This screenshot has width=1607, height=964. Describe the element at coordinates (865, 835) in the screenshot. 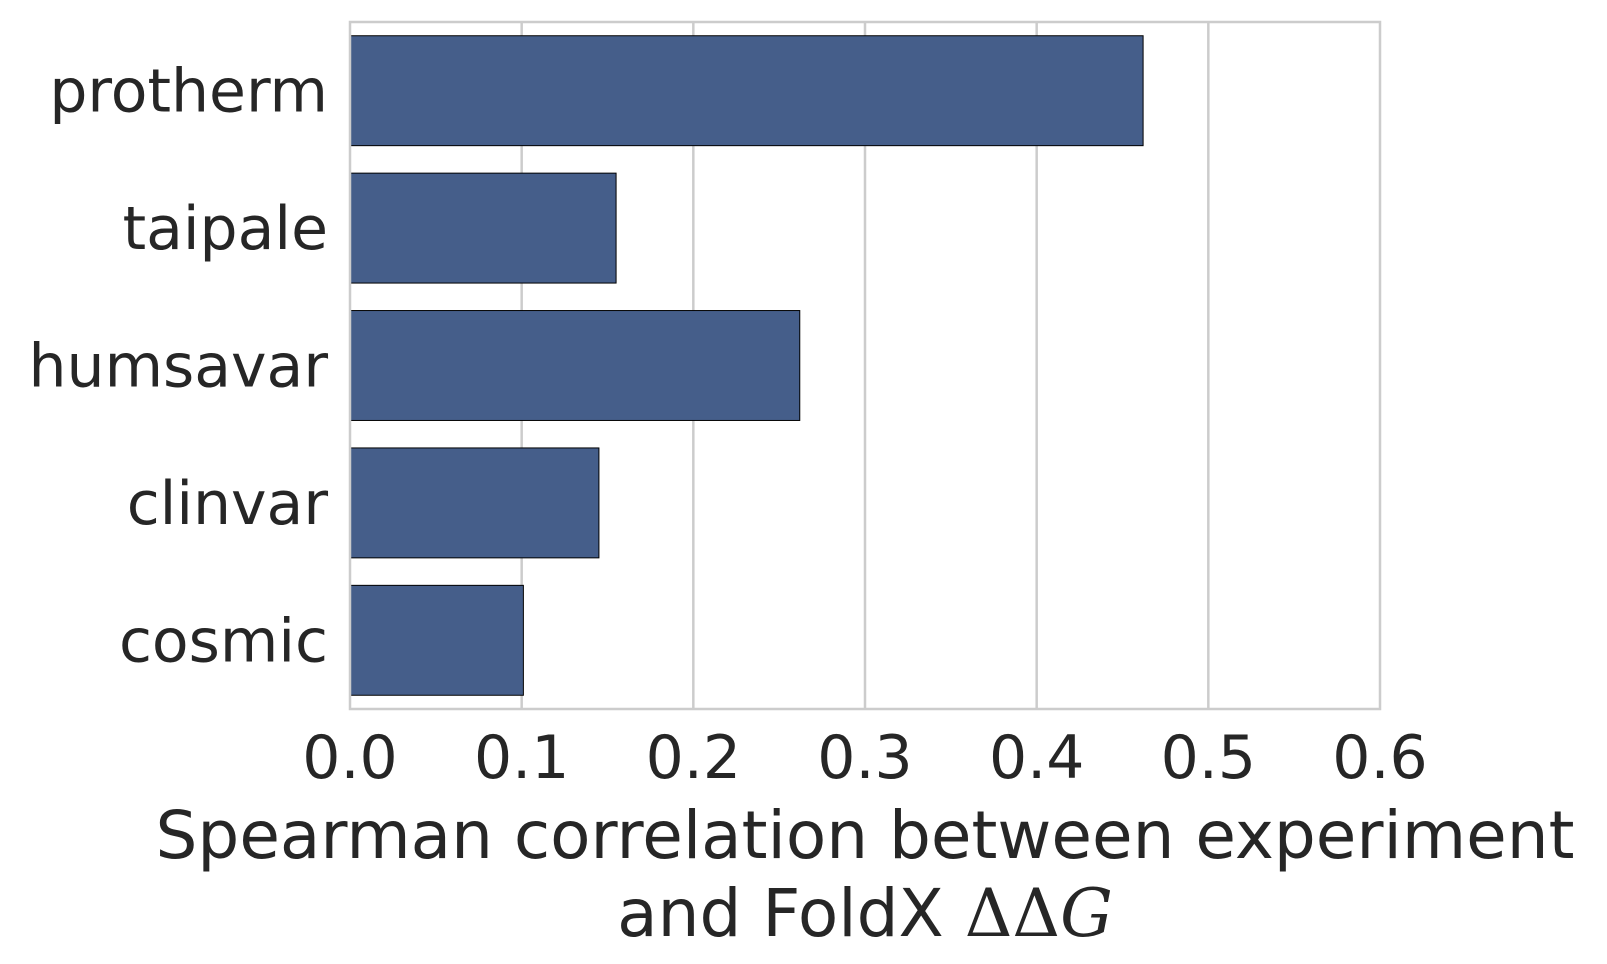

I see `x-axis-title-line1: Spearman correlation between experiment` at that location.